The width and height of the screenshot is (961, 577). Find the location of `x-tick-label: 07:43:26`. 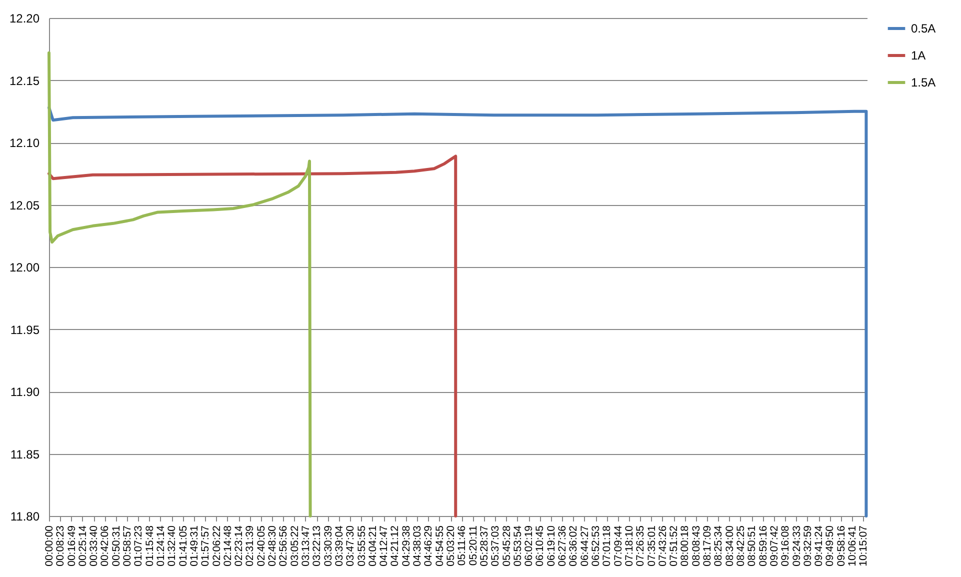

x-tick-label: 07:43:26 is located at coordinates (662, 545).